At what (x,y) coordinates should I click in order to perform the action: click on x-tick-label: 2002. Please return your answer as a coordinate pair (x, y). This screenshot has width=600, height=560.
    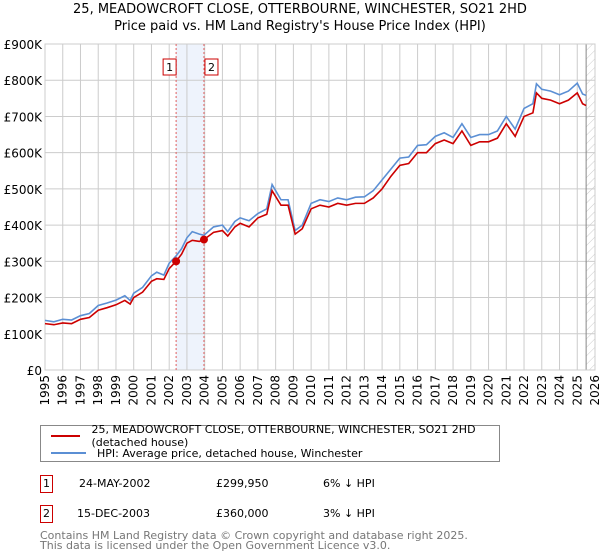
    Looking at the image, I should click on (169, 390).